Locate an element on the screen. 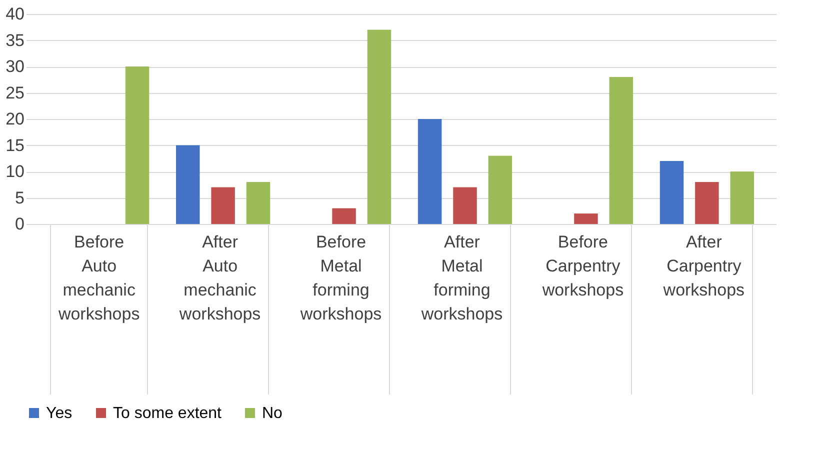 Image resolution: width=837 pixels, height=465 pixels. y-tick-label: 0 is located at coordinates (19, 224).